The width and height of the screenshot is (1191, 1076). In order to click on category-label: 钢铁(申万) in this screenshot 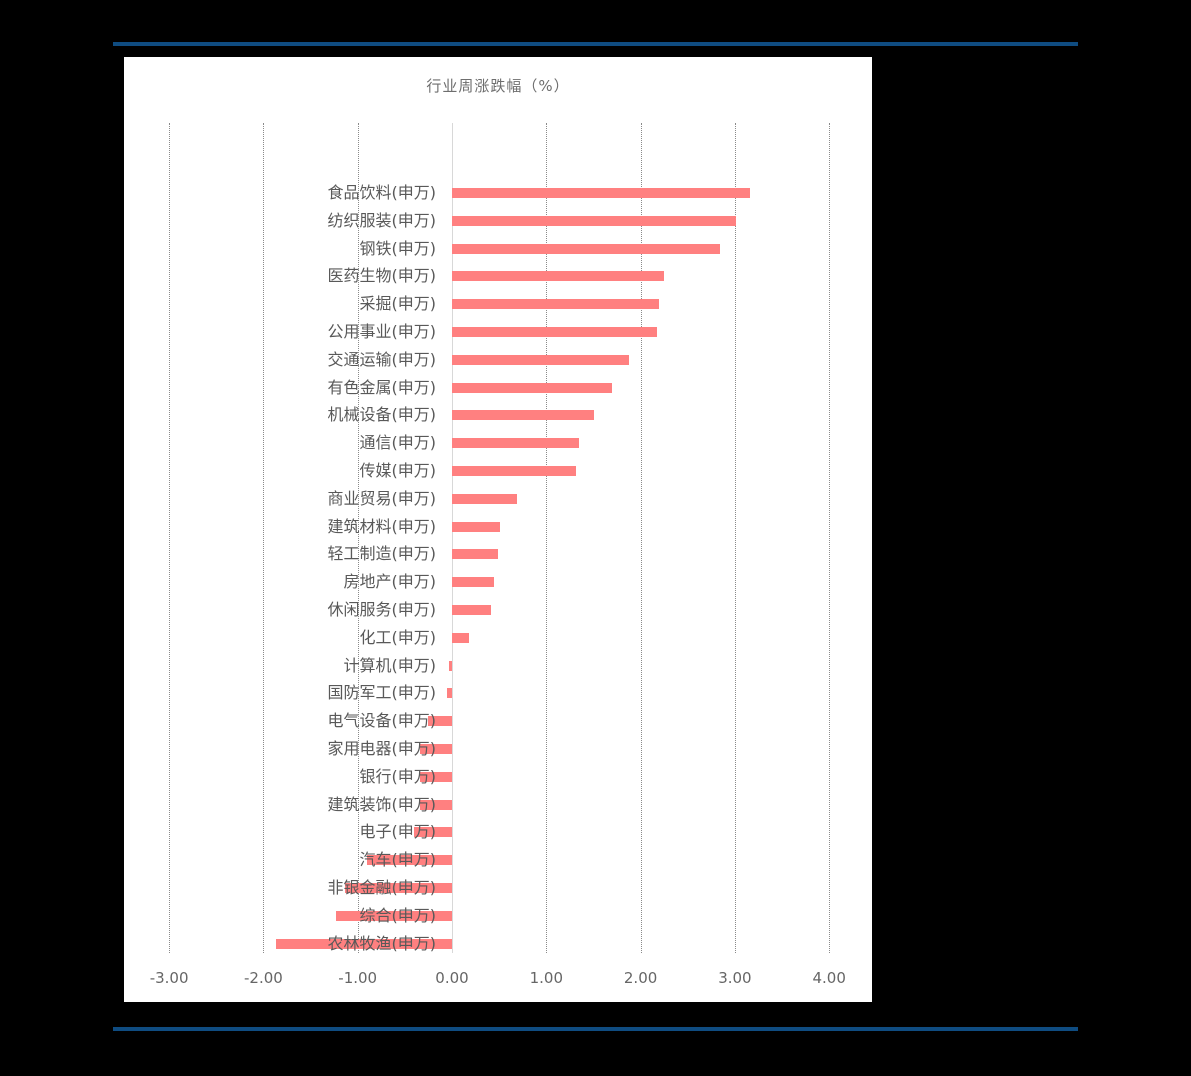, I will do `click(398, 248)`.